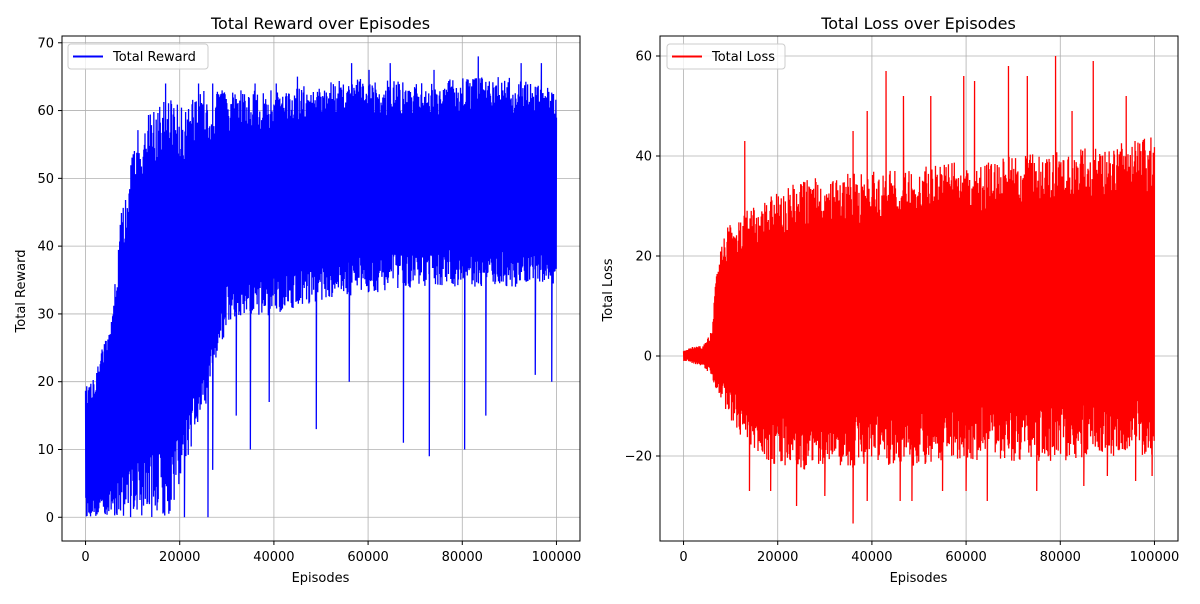  What do you see at coordinates (85, 557) in the screenshot?
I see `reward-x-tick-label: 0` at bounding box center [85, 557].